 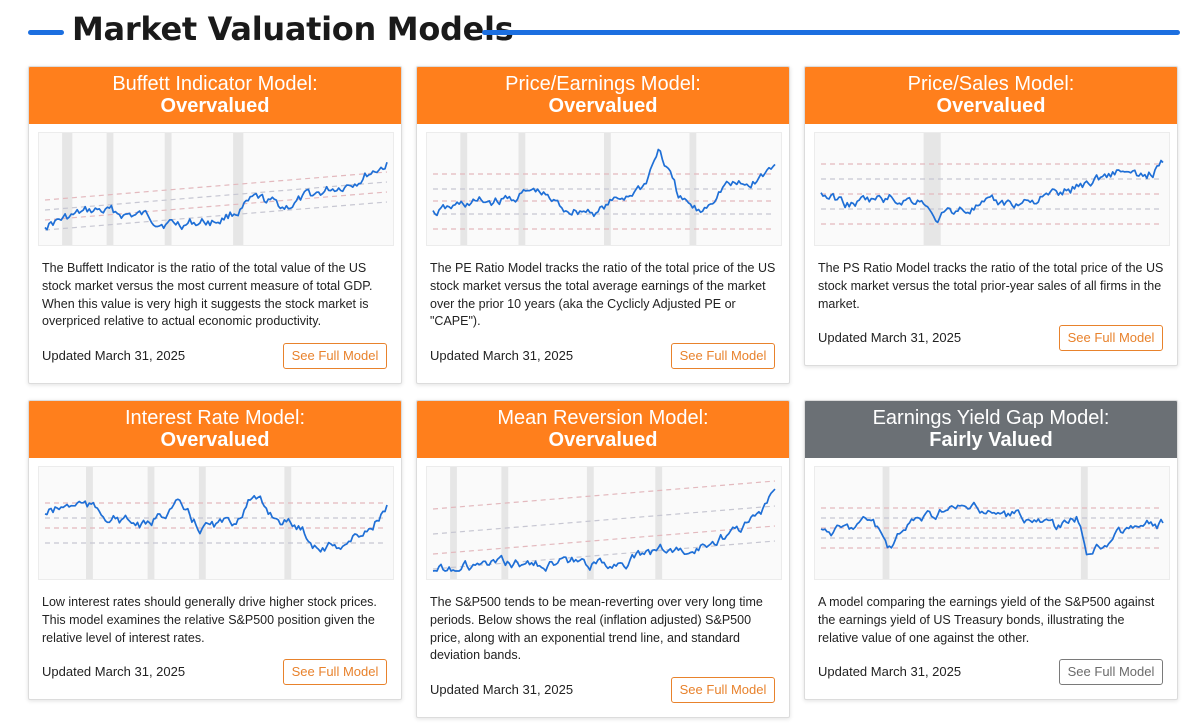 I want to click on earnings-yield-gap-chart-thumbnail, so click(x=992, y=523).